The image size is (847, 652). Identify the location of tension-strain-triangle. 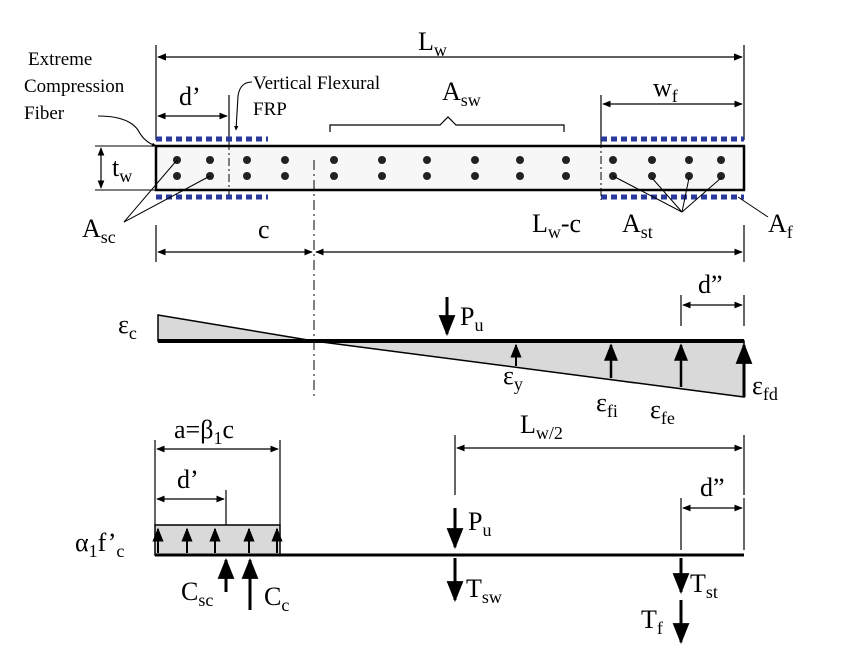
(529, 369).